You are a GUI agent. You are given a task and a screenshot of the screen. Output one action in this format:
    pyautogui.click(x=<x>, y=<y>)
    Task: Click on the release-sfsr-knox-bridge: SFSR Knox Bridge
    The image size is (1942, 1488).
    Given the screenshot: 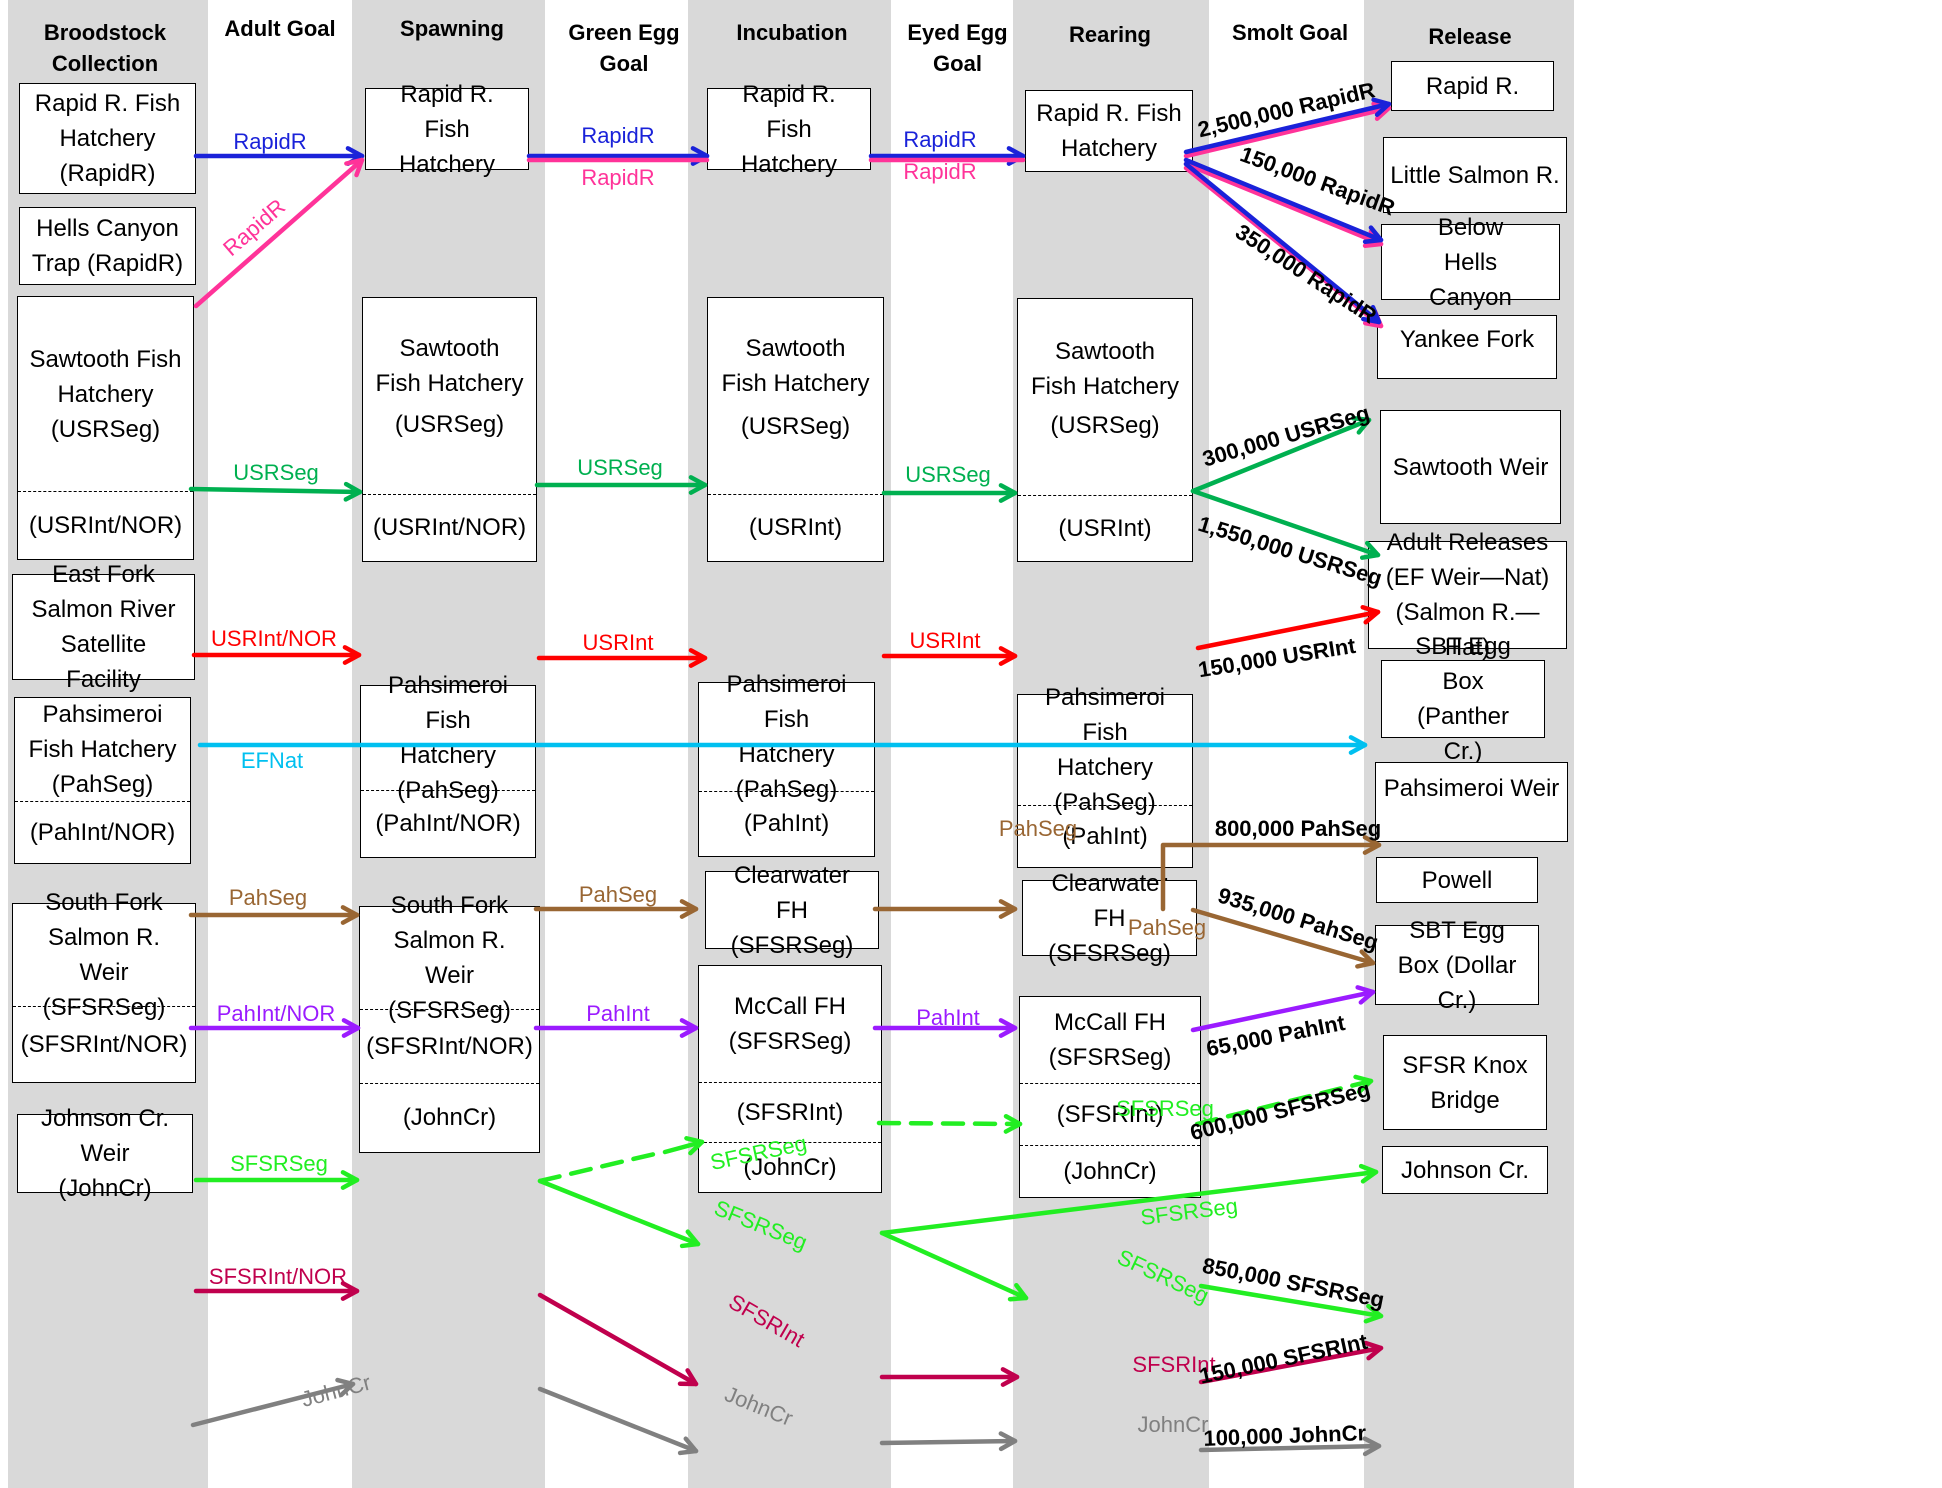 What is the action you would take?
    pyautogui.click(x=1465, y=1082)
    